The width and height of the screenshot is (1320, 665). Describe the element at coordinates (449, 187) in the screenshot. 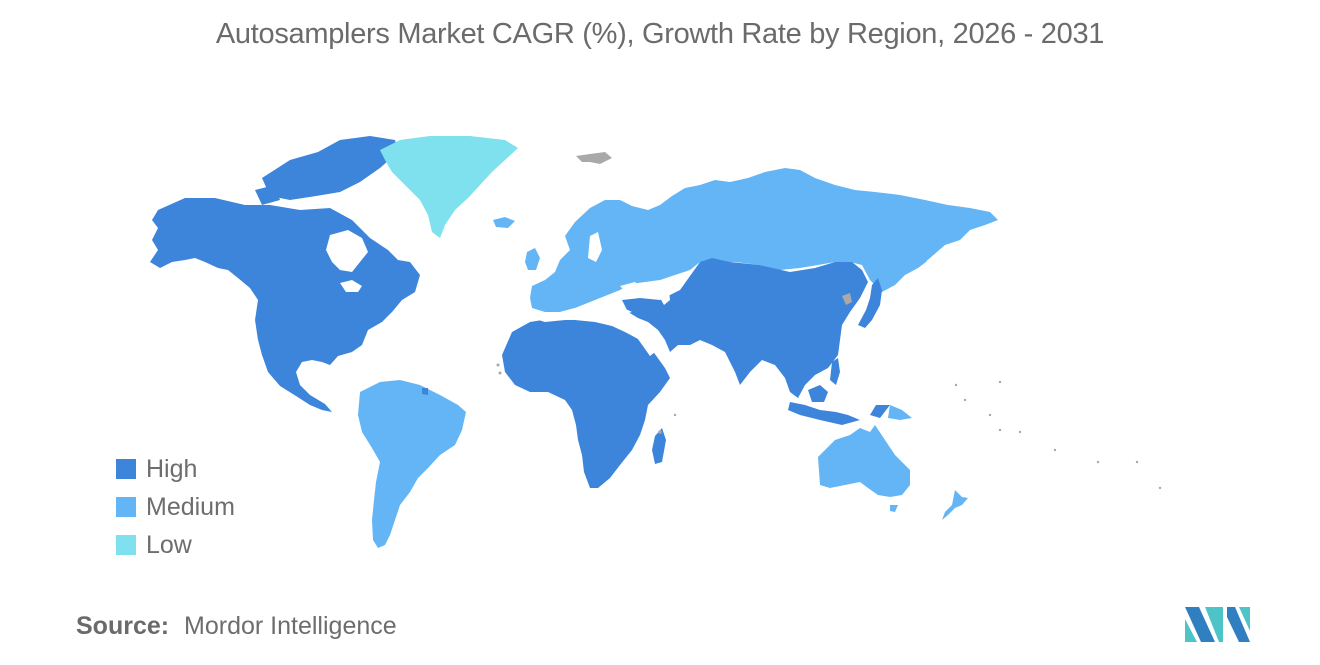

I see `region-greenland` at that location.